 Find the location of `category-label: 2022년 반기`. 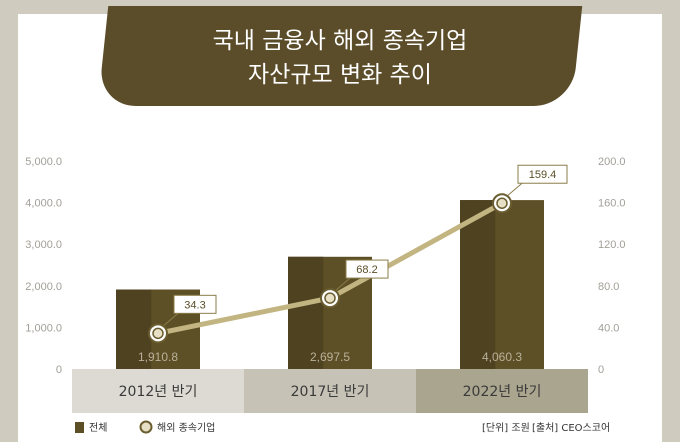

category-label: 2022년 반기 is located at coordinates (502, 392).